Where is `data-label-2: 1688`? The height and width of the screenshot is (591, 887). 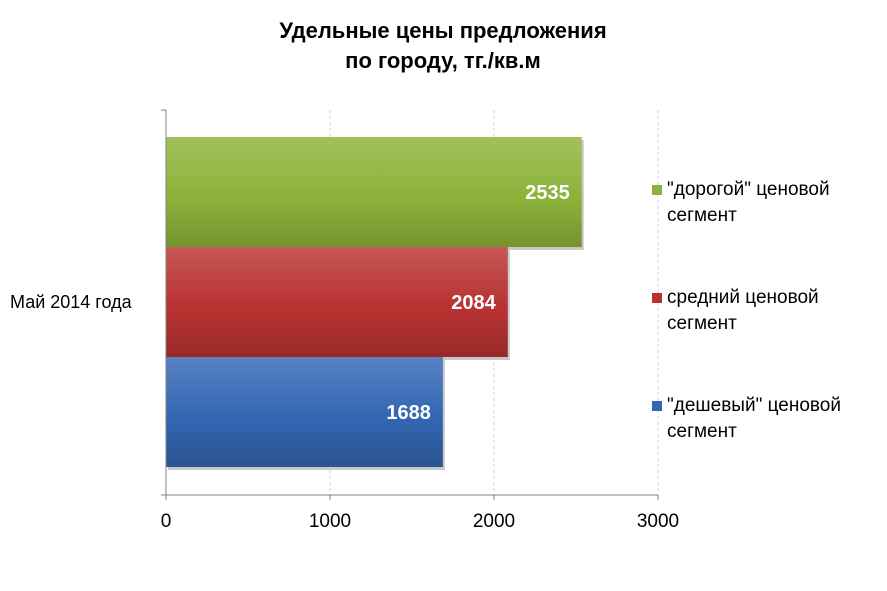 data-label-2: 1688 is located at coordinates (408, 413).